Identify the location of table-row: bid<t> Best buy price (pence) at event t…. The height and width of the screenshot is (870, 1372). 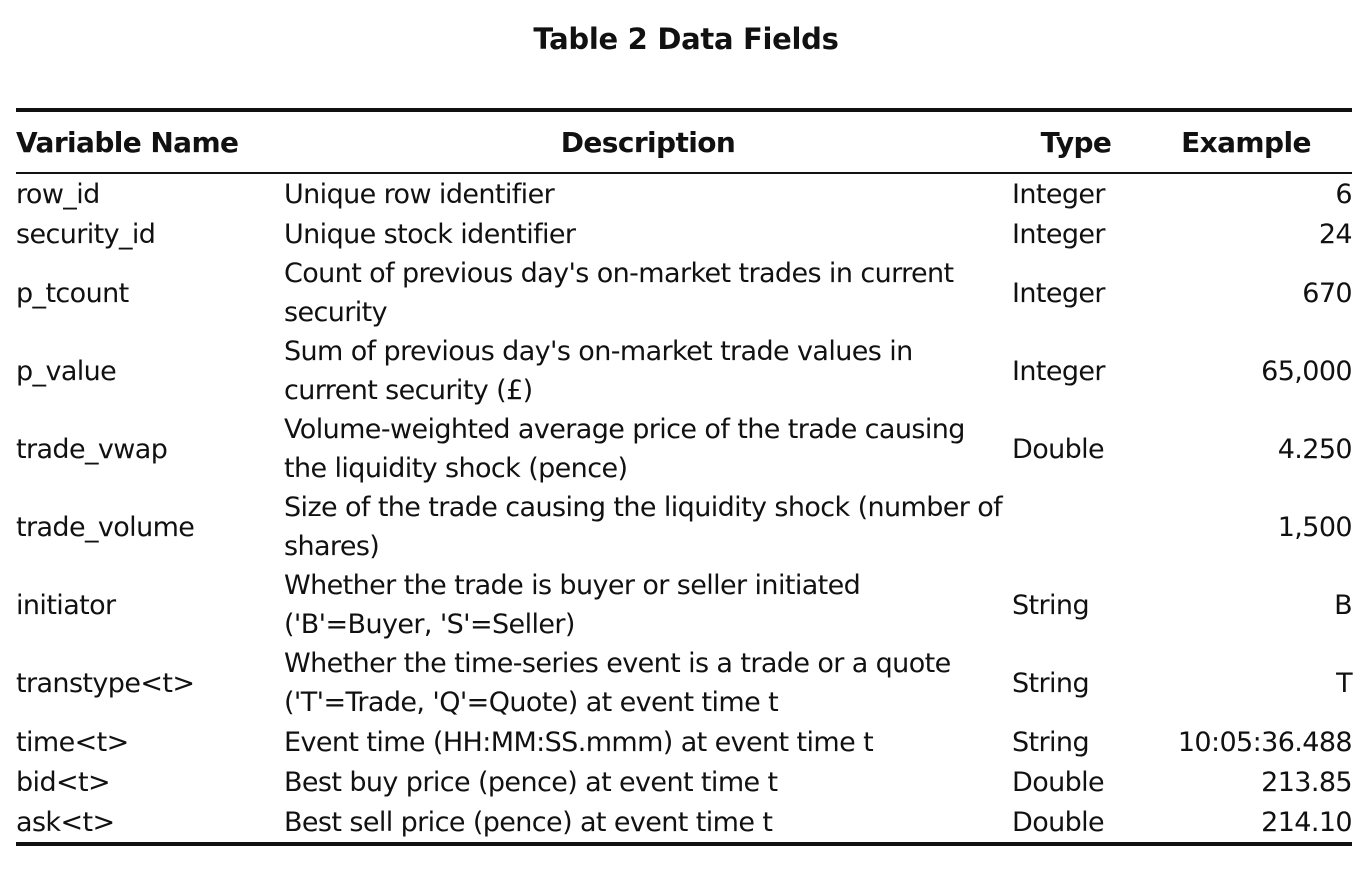
(684, 782).